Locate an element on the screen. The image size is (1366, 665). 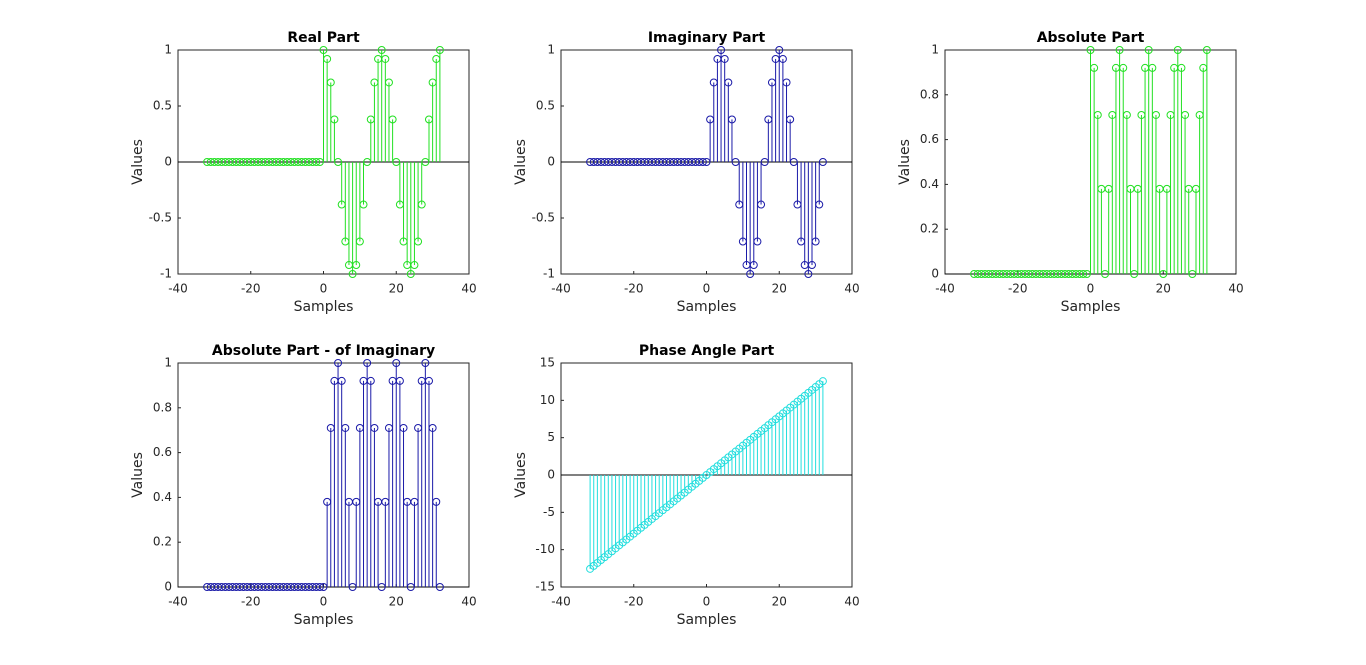
y-tick-label: -5 is located at coordinates (549, 512).